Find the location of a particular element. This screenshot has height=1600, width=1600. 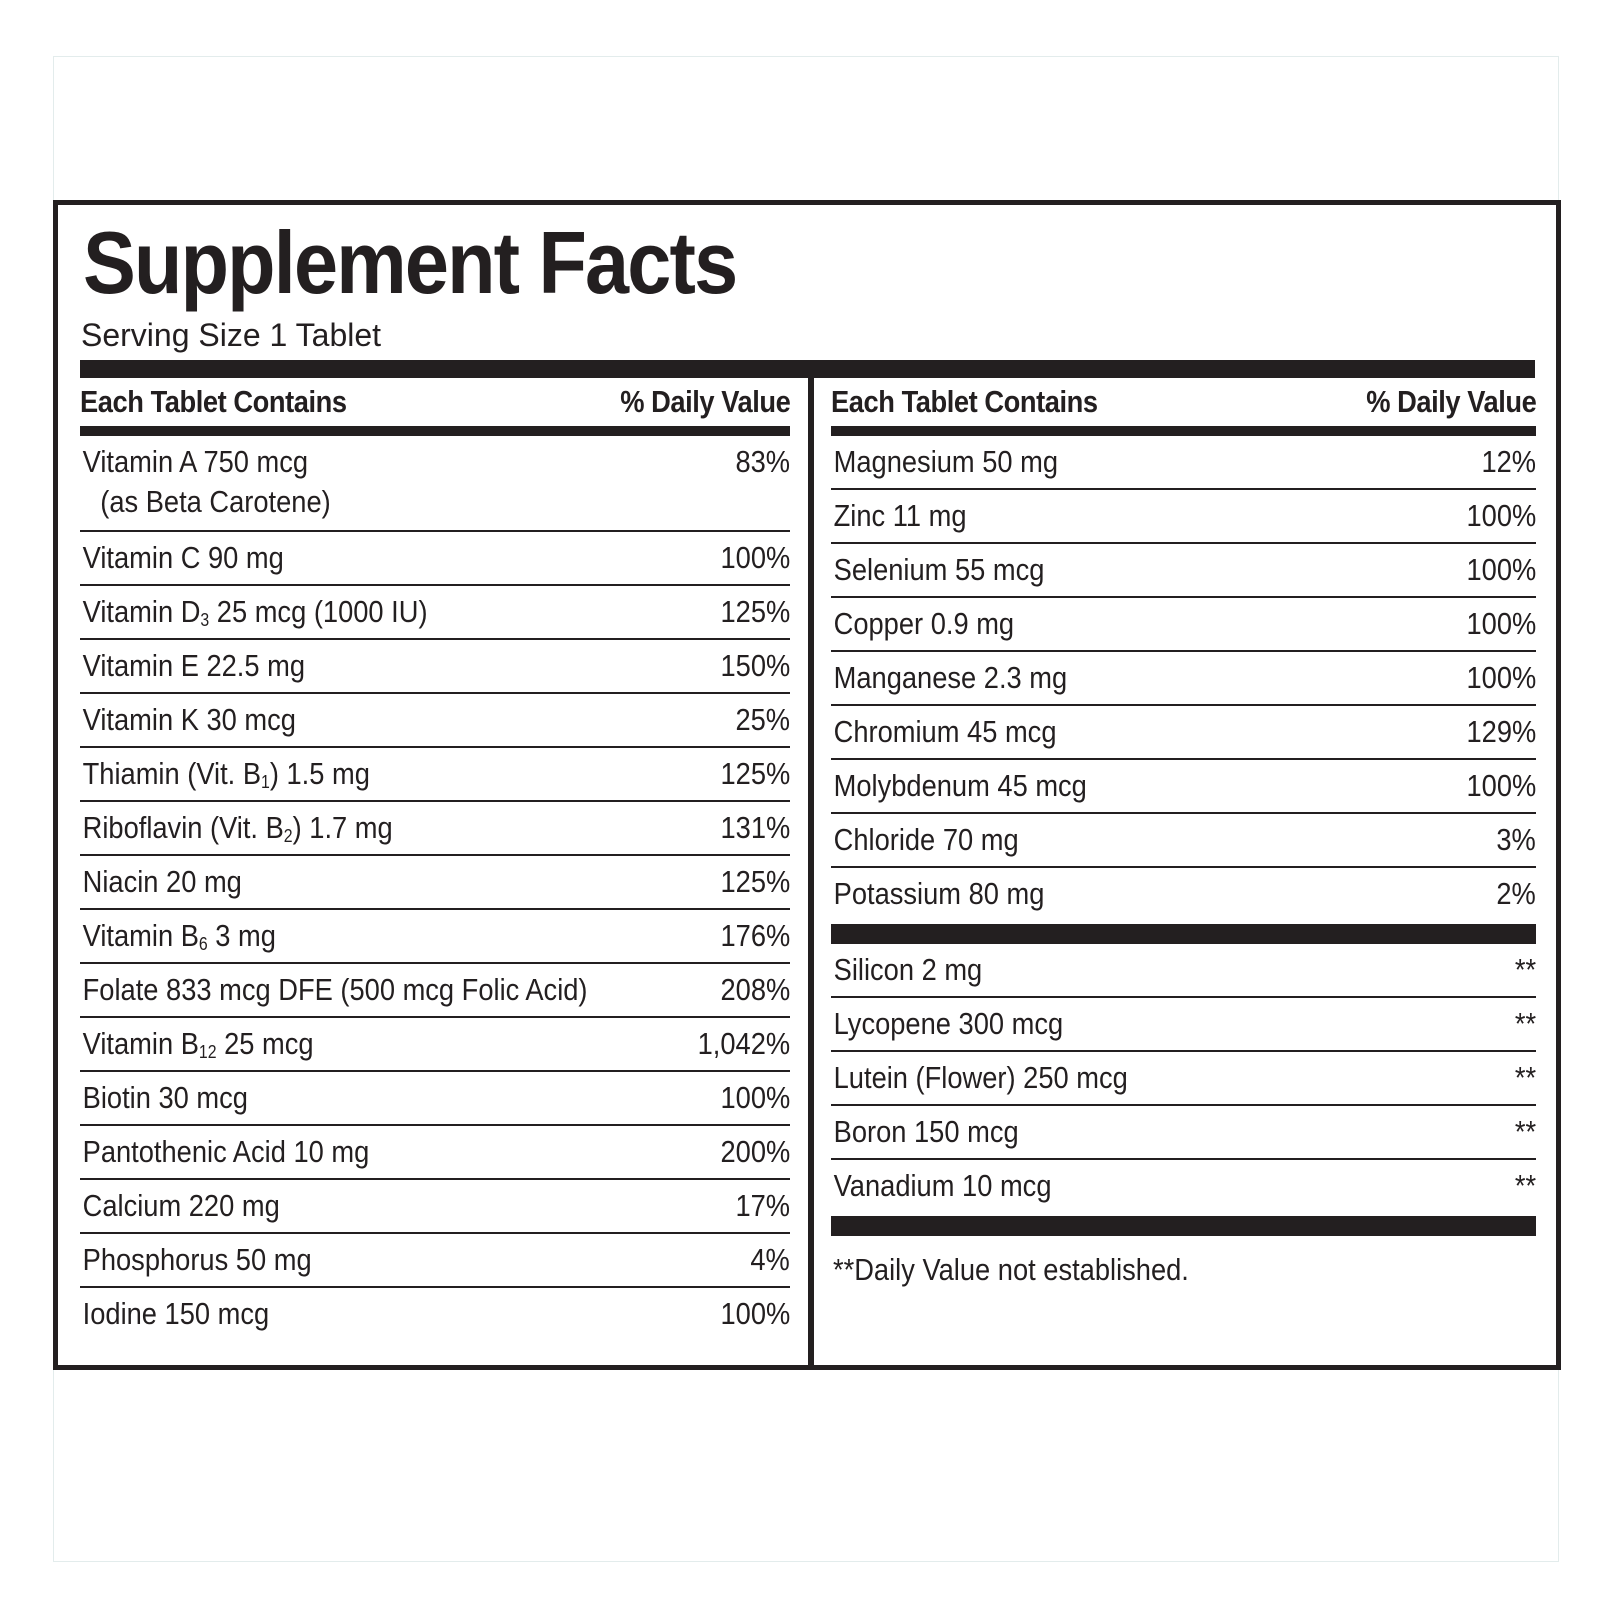

daily-value: 150% is located at coordinates (755, 665).